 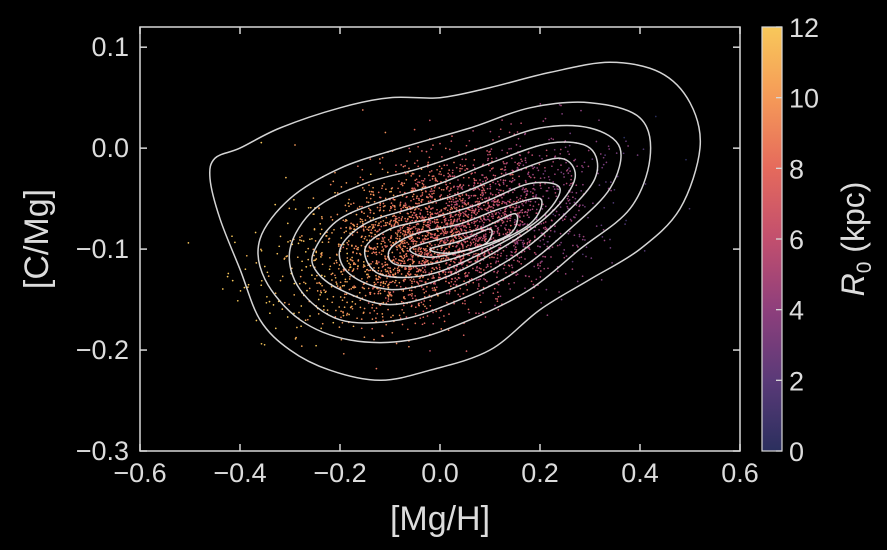 What do you see at coordinates (864, 268) in the screenshot?
I see `colorbar-label-sub: 0` at bounding box center [864, 268].